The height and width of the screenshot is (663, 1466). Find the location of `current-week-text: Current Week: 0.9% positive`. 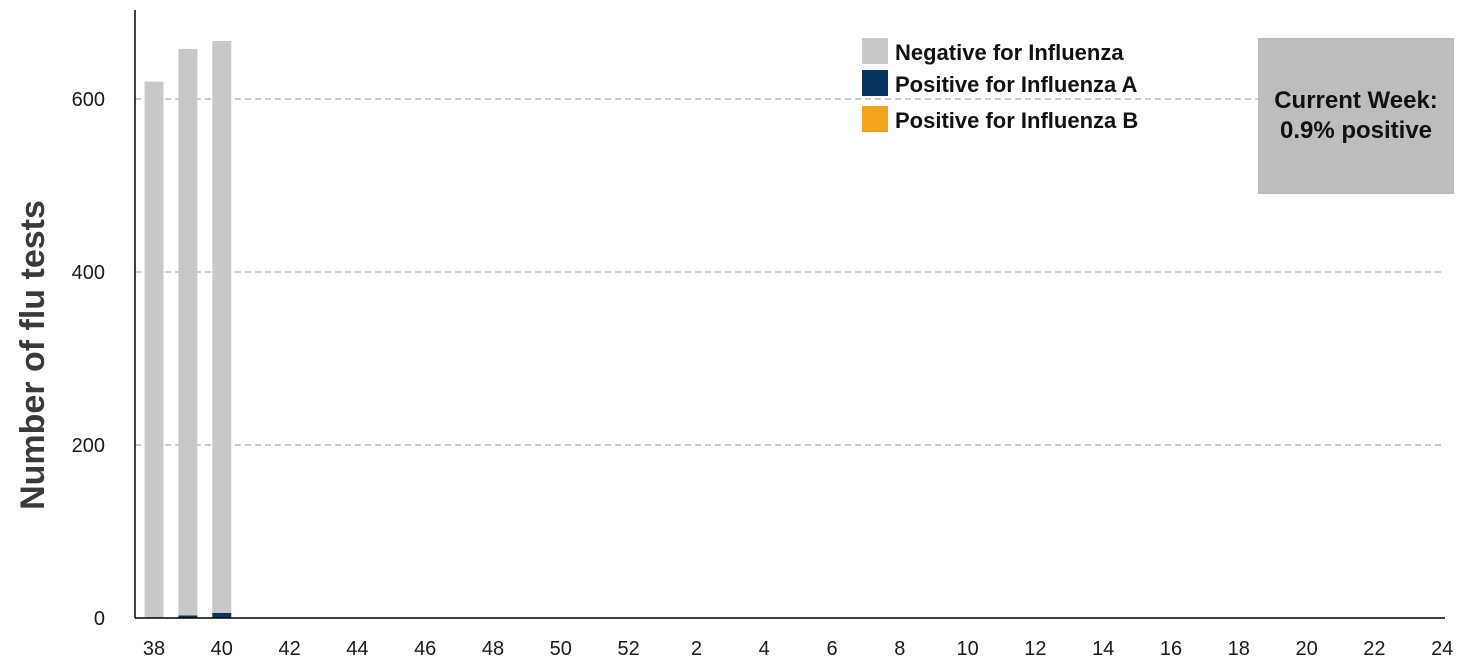

current-week-text: Current Week: 0.9% positive is located at coordinates (1356, 115).